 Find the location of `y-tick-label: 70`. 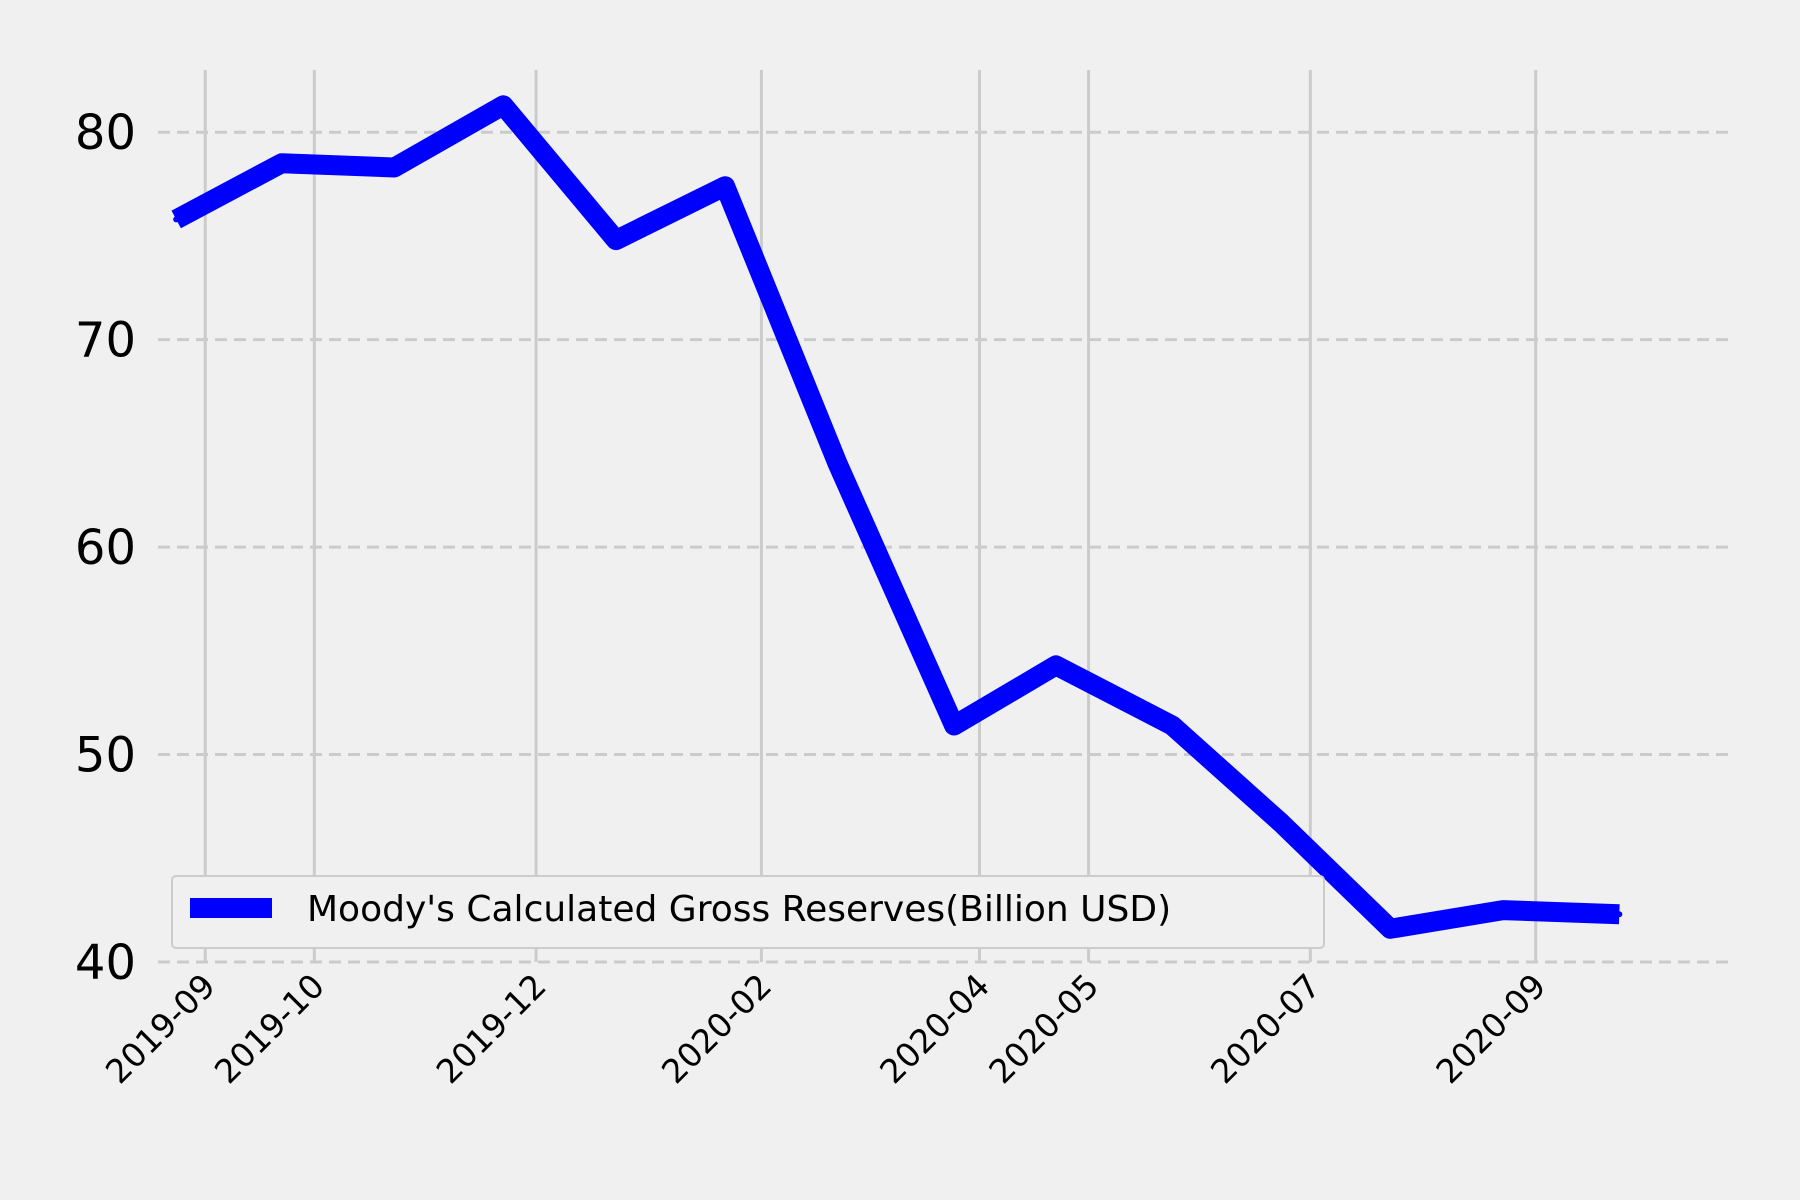

y-tick-label: 70 is located at coordinates (105, 341).